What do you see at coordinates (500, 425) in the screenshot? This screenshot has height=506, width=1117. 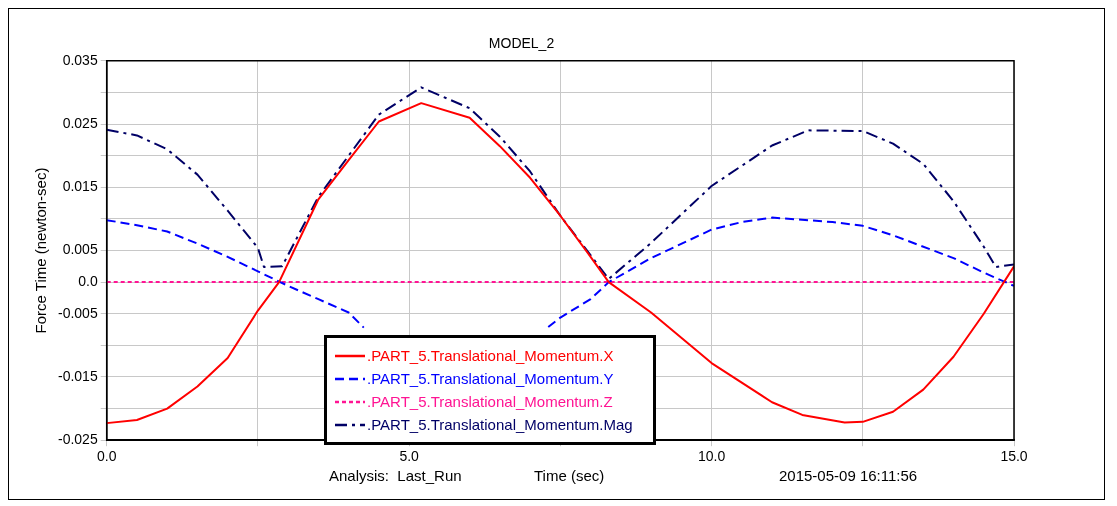 I see `legend-label: .PART_5.Translational_Momentum.Mag` at bounding box center [500, 425].